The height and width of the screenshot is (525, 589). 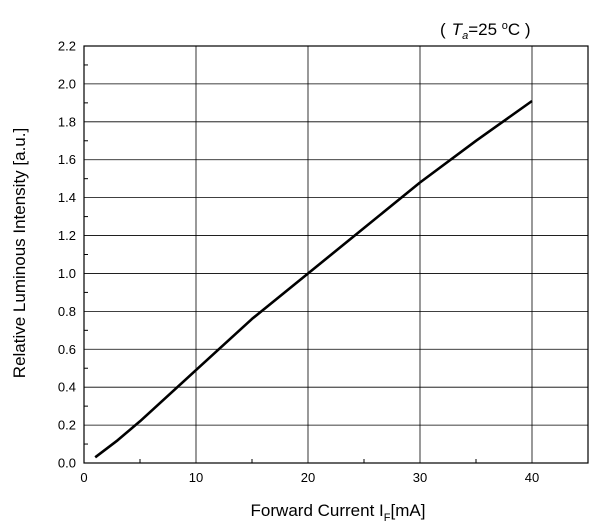 What do you see at coordinates (67, 311) in the screenshot?
I see `y-tick-label: 0.8` at bounding box center [67, 311].